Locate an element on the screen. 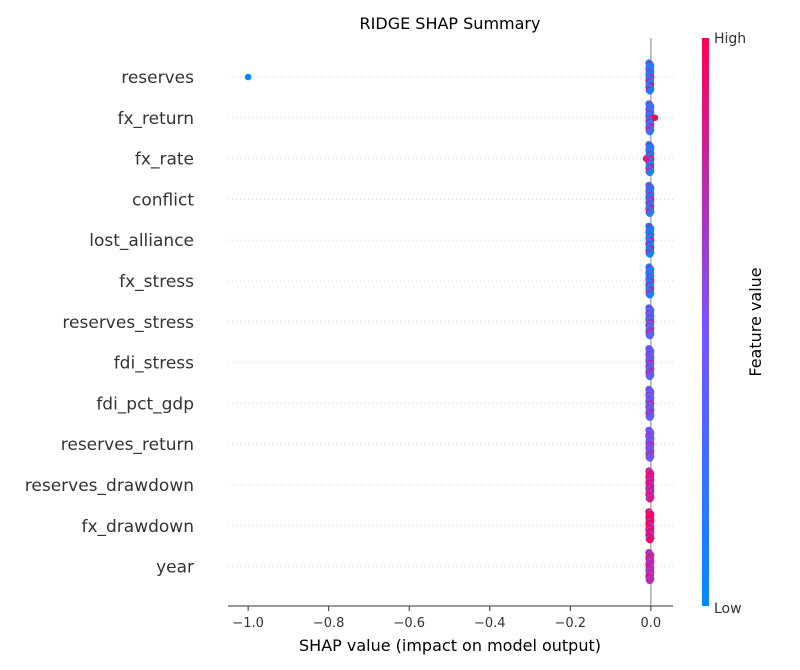 This screenshot has width=800, height=670. x-axis-label: SHAP value (impact on model output) is located at coordinates (450, 645).